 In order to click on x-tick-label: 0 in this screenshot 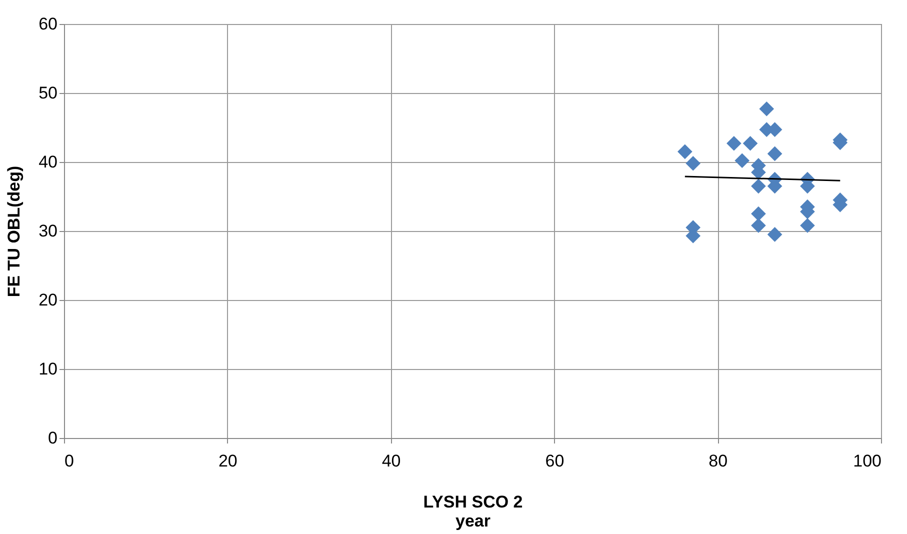, I will do `click(69, 461)`.